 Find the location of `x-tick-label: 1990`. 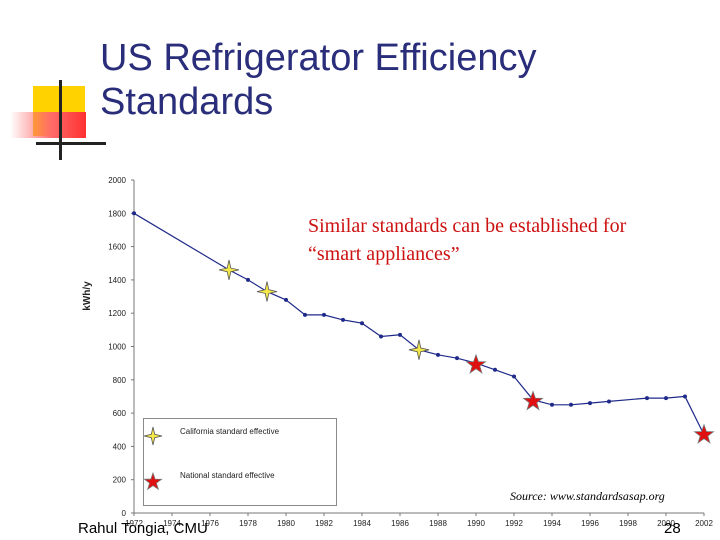

x-tick-label: 1990 is located at coordinates (476, 523).